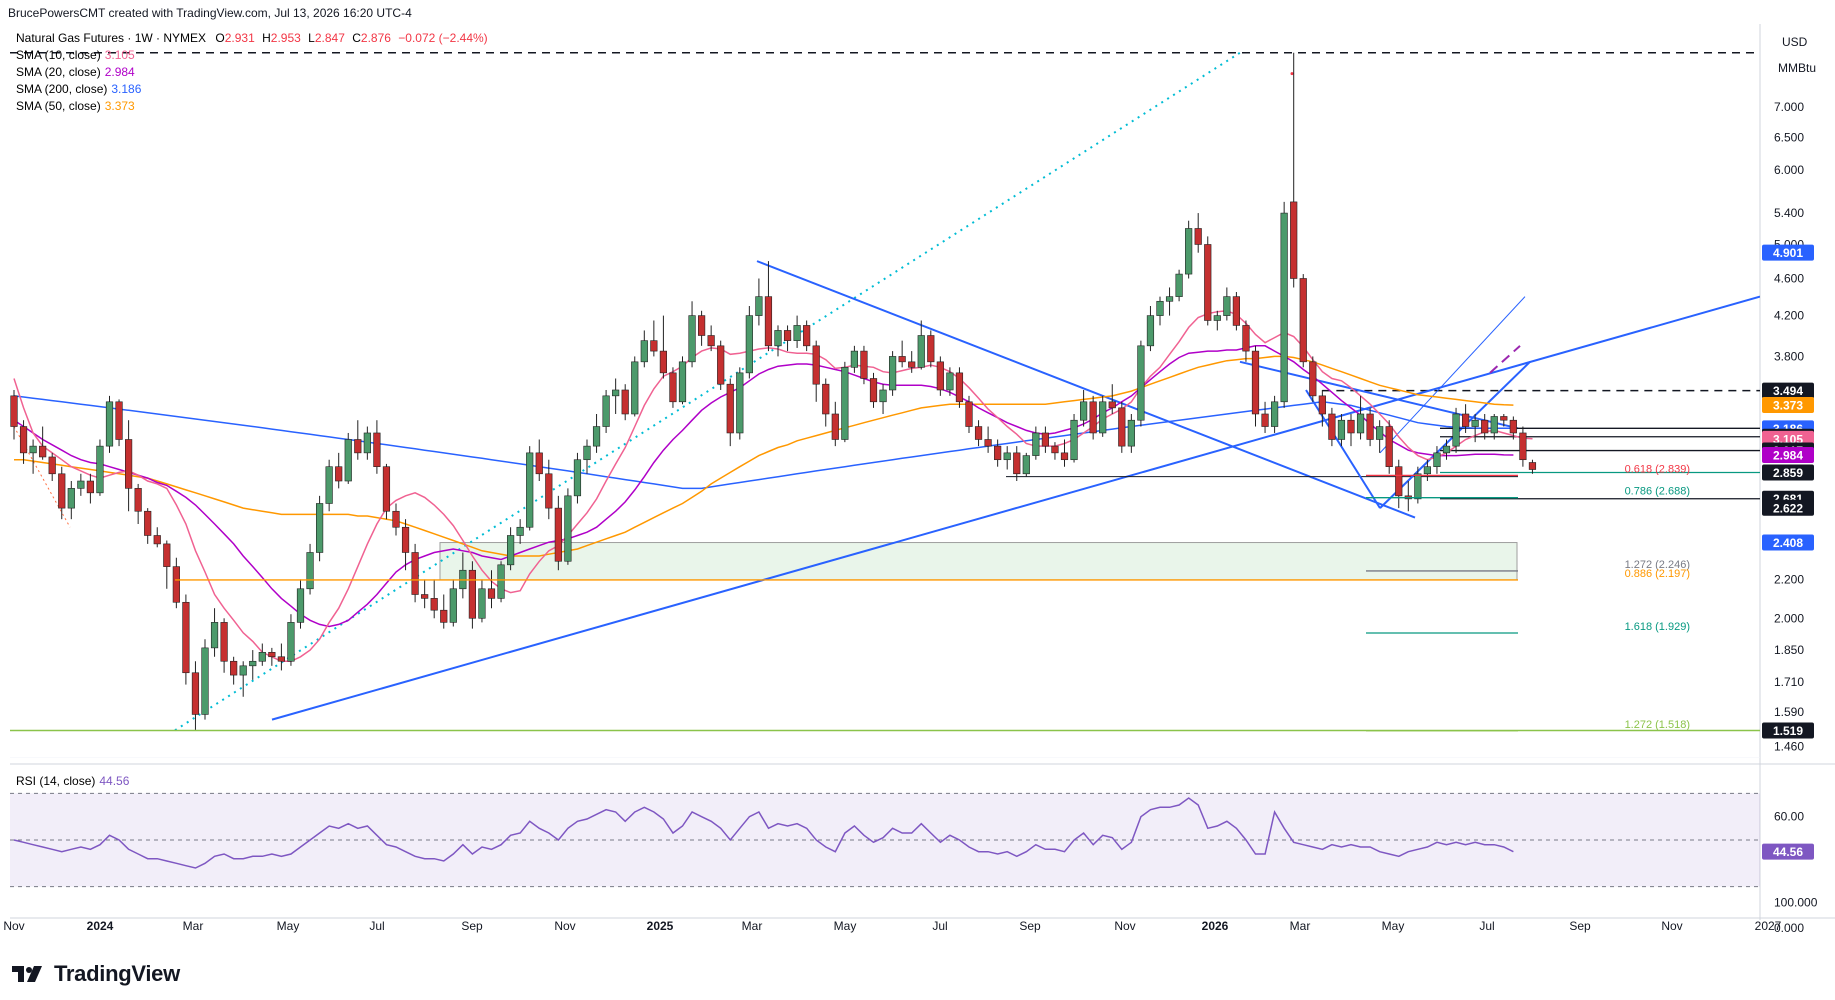 This screenshot has height=1000, width=1835. Describe the element at coordinates (914, 863) in the screenshot. I see `rsi-pane: 60.00 100.000 0.000 44.56` at that location.